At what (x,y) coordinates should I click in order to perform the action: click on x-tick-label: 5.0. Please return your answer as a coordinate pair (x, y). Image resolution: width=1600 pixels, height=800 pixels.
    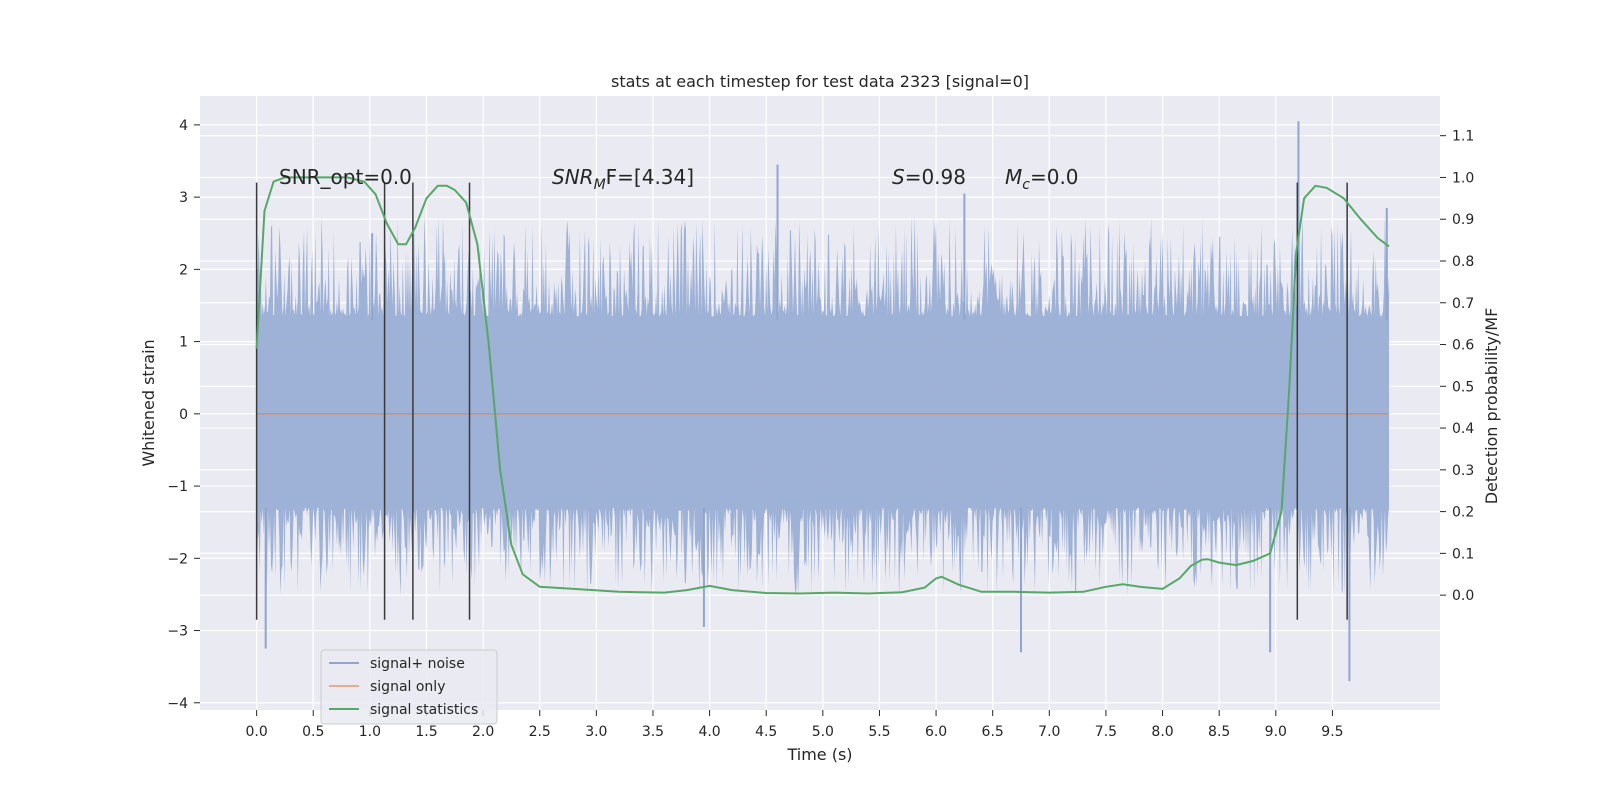
    Looking at the image, I should click on (823, 732).